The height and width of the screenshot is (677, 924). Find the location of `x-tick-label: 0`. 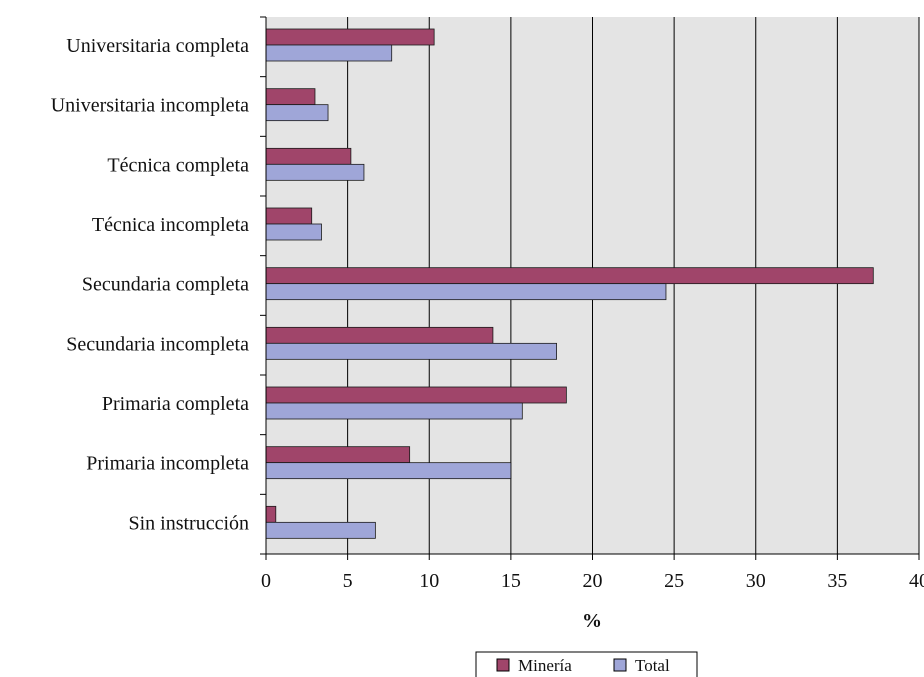

x-tick-label: 0 is located at coordinates (266, 581).